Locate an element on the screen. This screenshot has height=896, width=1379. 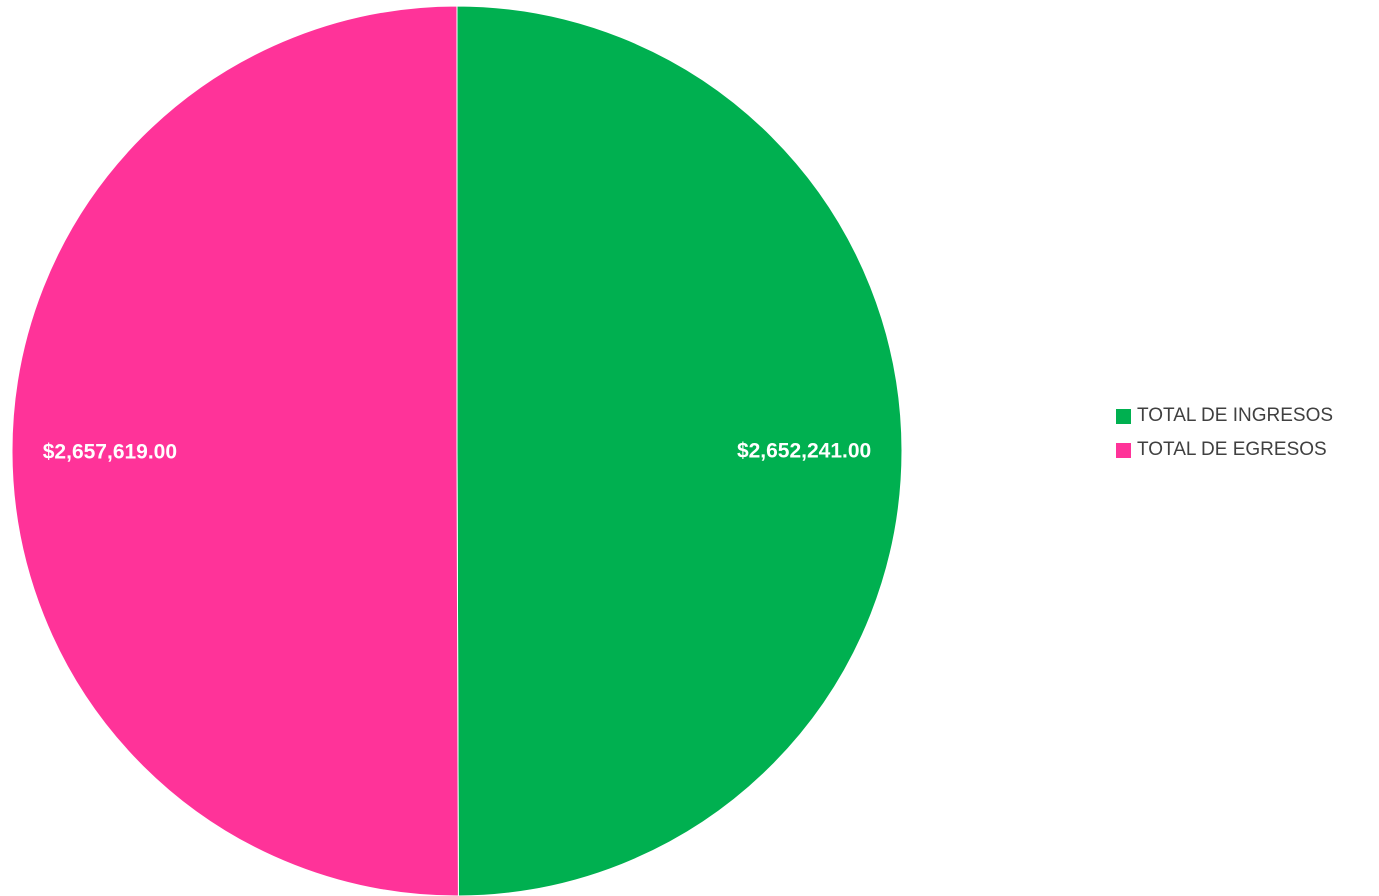
legend-item-ingresos: TOTAL DE INGRESOS is located at coordinates (1224, 416).